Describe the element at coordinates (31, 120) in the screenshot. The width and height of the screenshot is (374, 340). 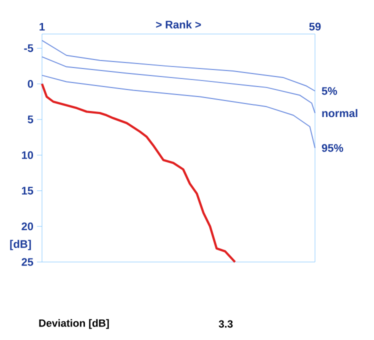
I see `y-tick-label: 5` at that location.